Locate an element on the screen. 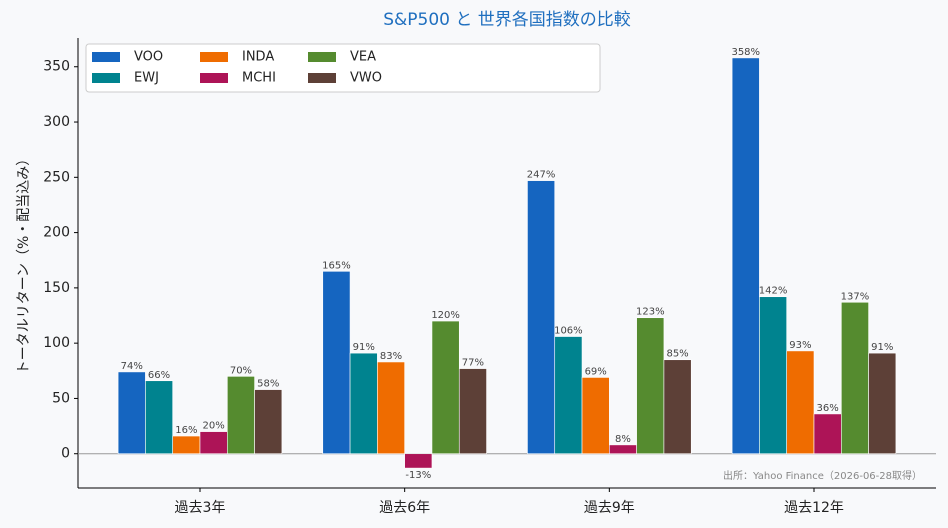 The image size is (948, 528). value-label: 358% is located at coordinates (745, 52).